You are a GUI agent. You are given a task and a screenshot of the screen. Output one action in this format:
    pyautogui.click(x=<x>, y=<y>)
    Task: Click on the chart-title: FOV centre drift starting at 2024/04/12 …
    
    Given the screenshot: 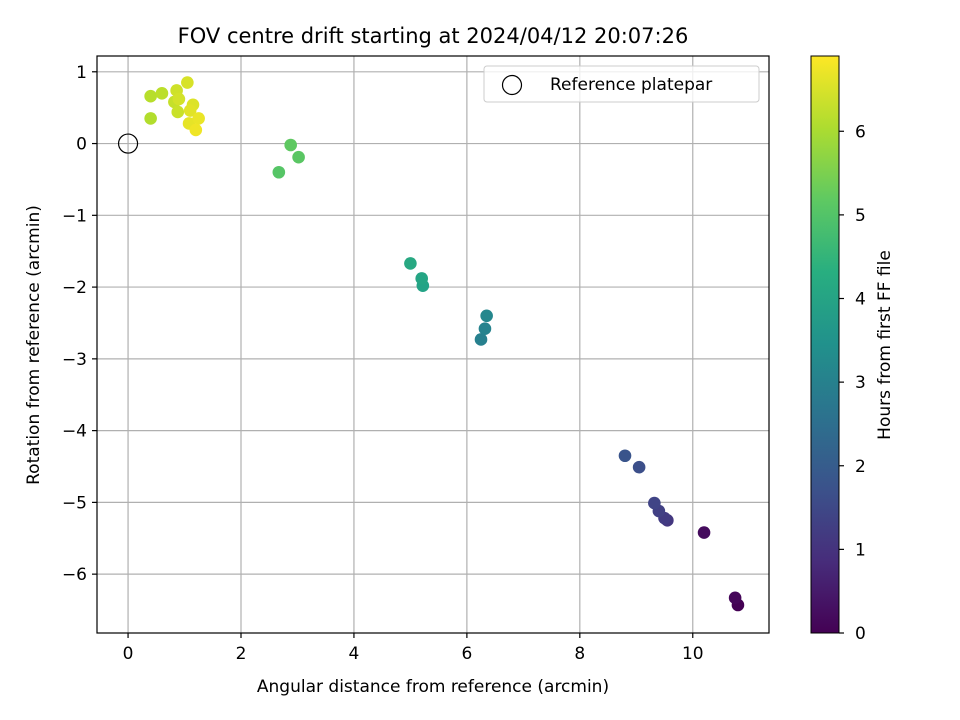 What is the action you would take?
    pyautogui.click(x=433, y=36)
    